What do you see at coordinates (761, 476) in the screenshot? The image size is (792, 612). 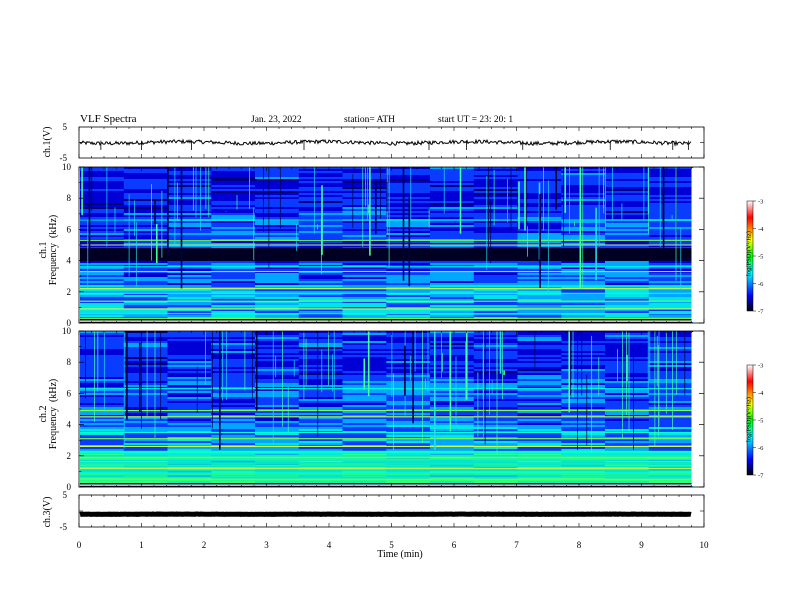 I see `cb2-tick--7: -7` at bounding box center [761, 476].